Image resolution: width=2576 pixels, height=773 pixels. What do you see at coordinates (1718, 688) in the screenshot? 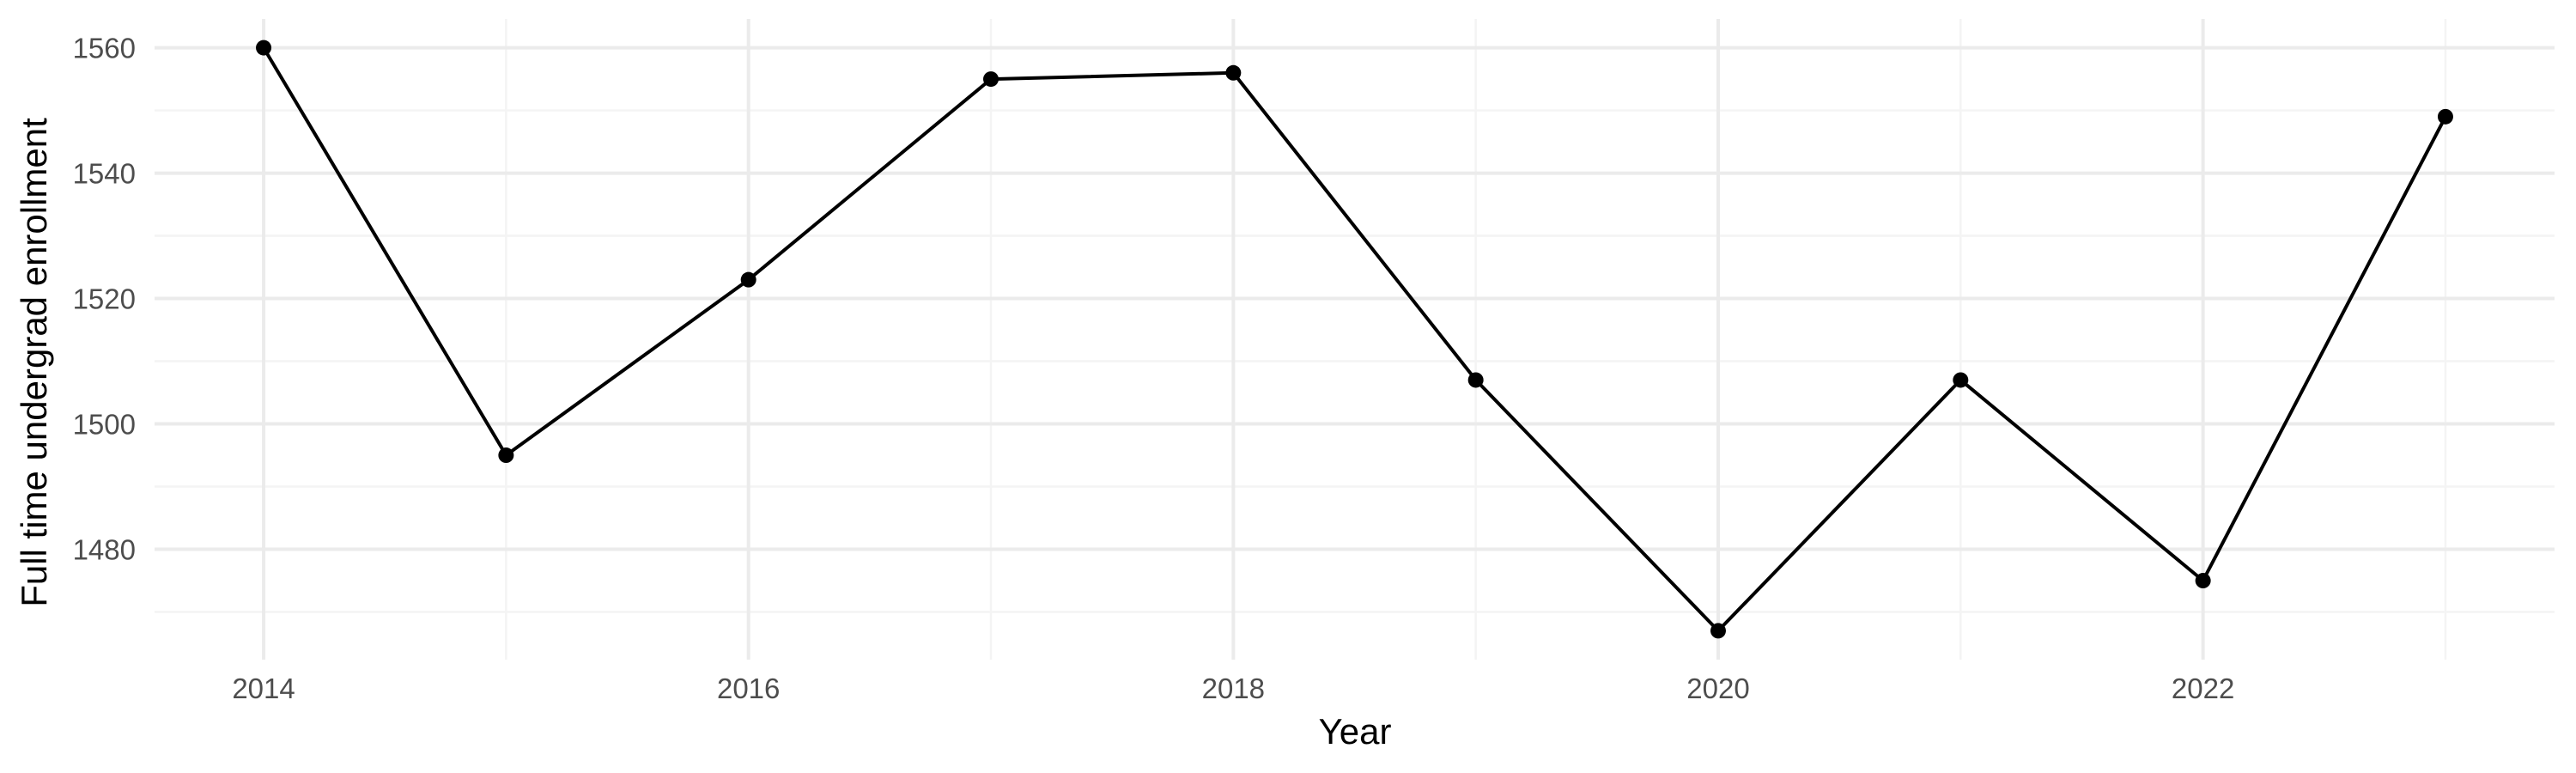
I see `x-tick-label: 2020` at bounding box center [1718, 688].